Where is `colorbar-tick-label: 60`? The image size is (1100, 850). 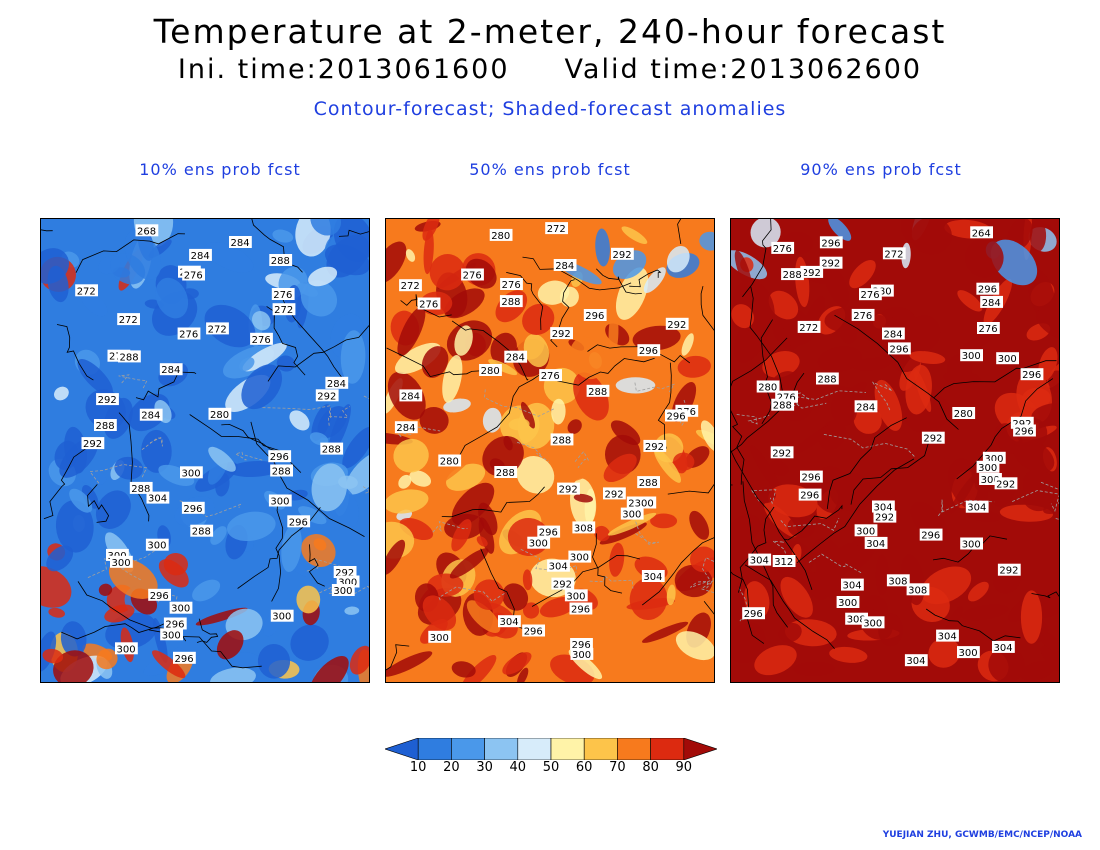
colorbar-tick-label: 60 is located at coordinates (584, 767).